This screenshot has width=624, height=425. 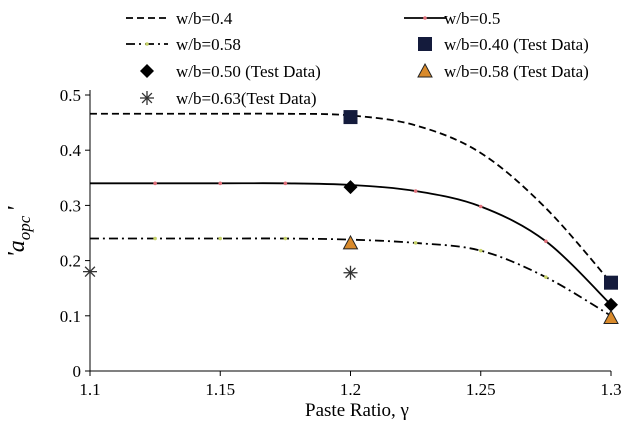 What do you see at coordinates (516, 71) in the screenshot?
I see `legend-label: w/b=0.58 (Test Data)` at bounding box center [516, 71].